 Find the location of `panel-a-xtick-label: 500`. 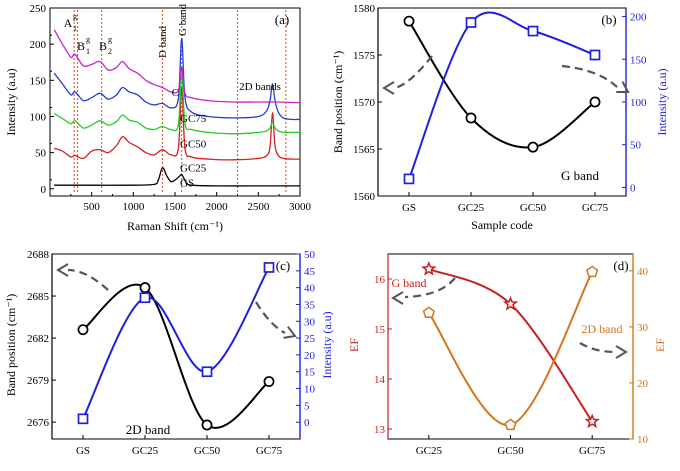

panel-a-xtick-label: 500 is located at coordinates (91, 207).